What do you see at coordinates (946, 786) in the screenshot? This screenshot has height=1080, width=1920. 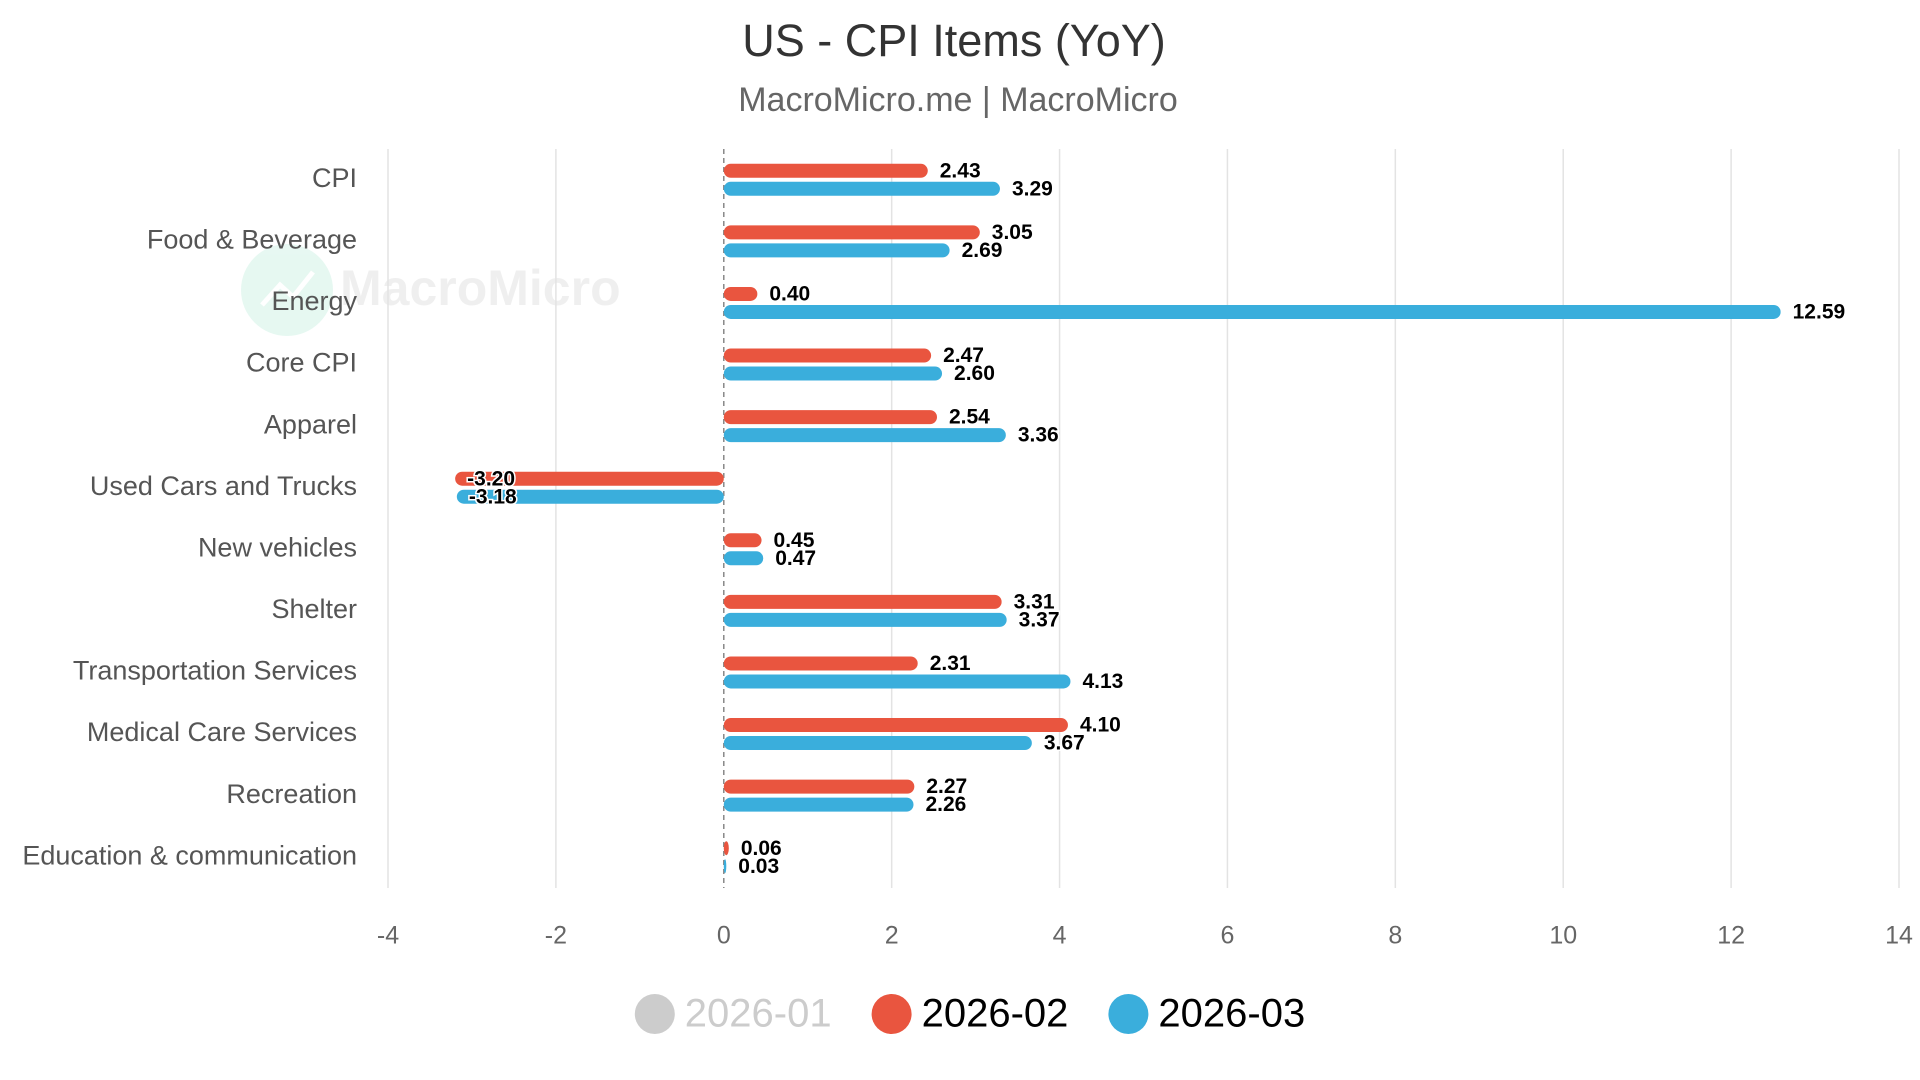 I see `value-label: 2.27` at bounding box center [946, 786].